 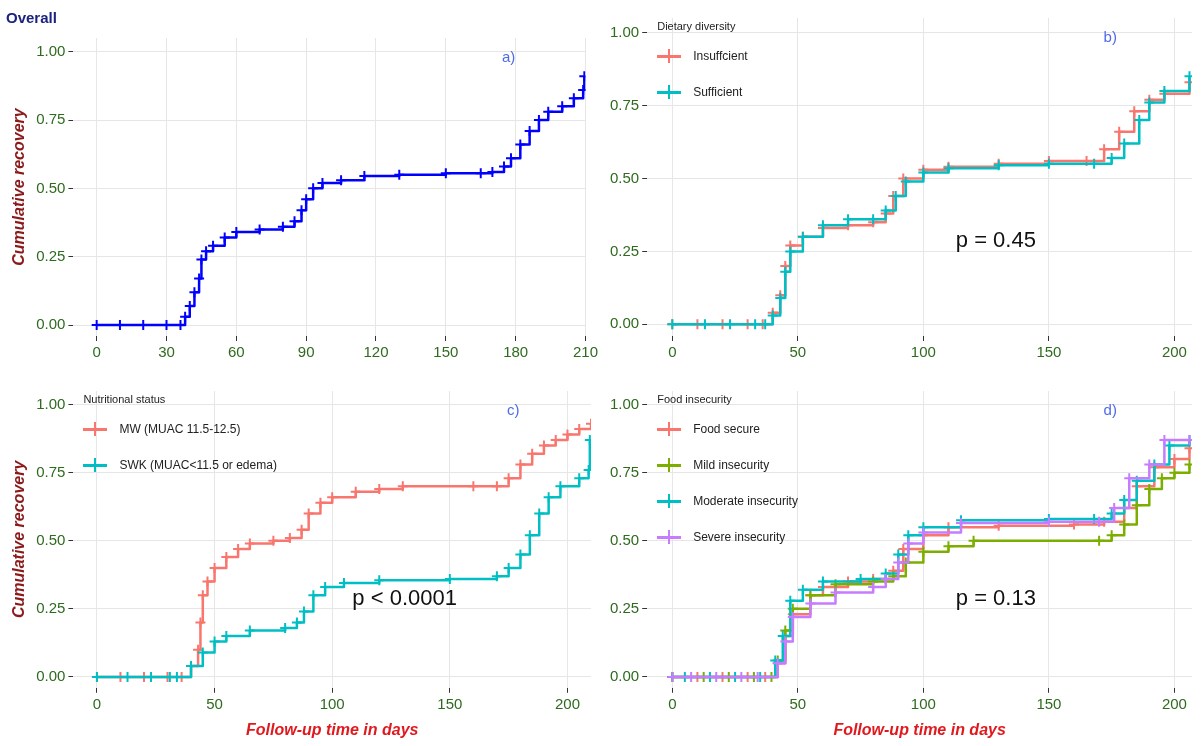 I want to click on legend-label: Moderate insecurity, so click(x=745, y=501).